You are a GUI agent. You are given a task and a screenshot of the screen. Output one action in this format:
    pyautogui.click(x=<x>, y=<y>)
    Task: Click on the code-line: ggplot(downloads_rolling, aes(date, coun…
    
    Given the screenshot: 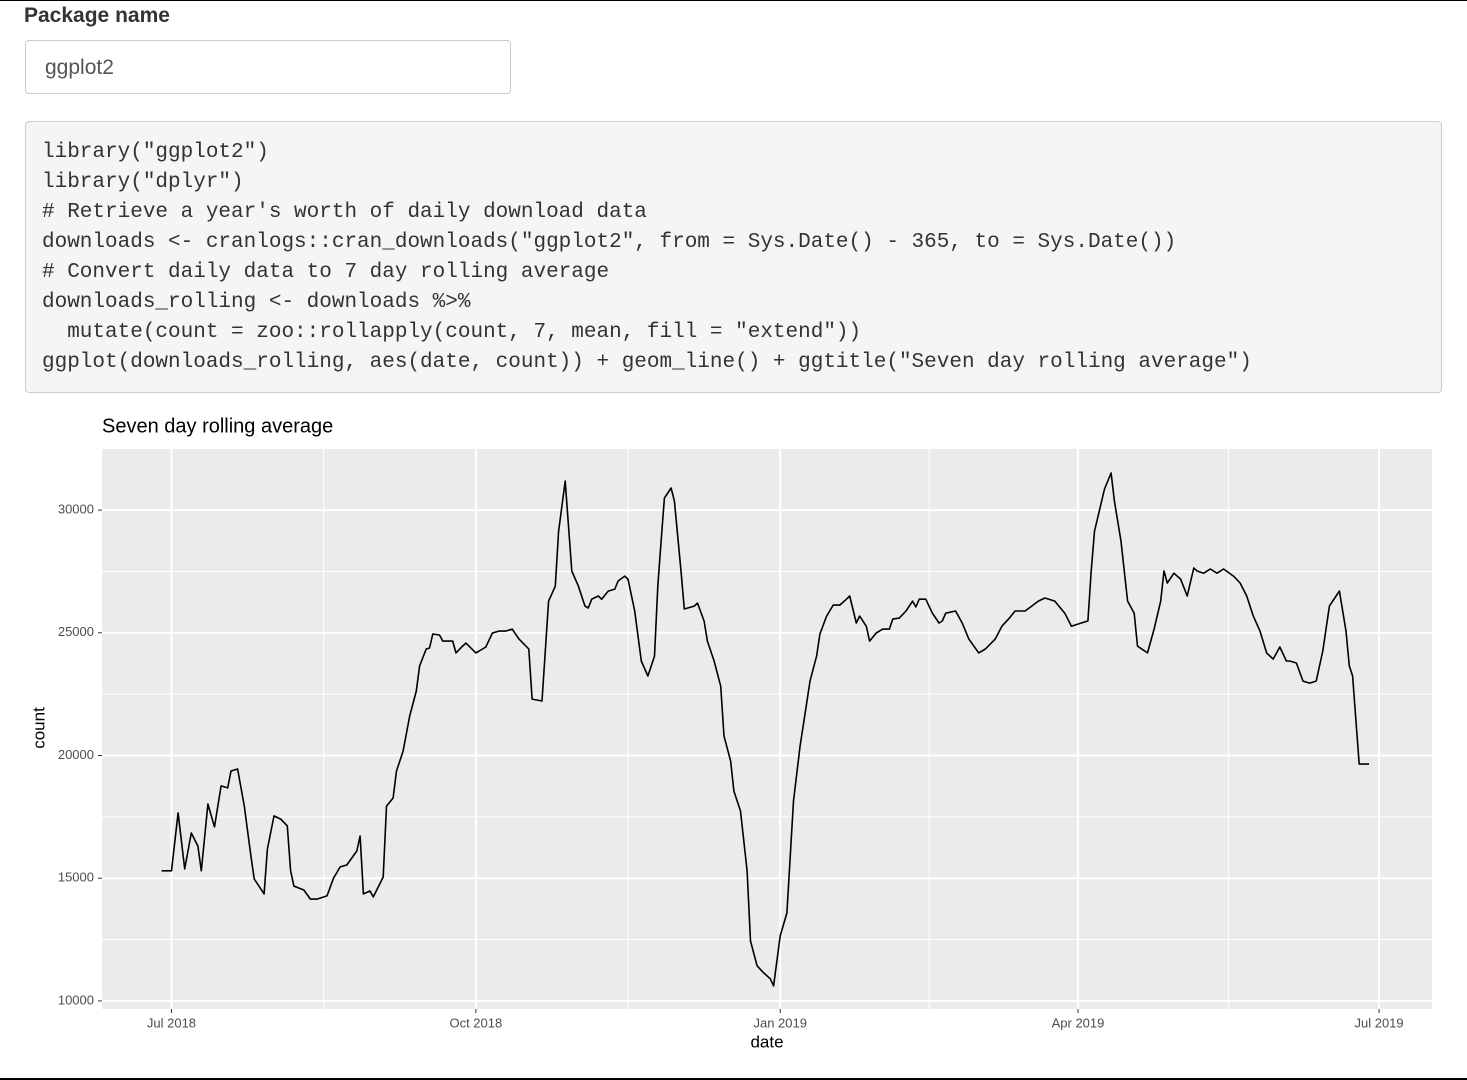 What is the action you would take?
    pyautogui.click(x=647, y=362)
    